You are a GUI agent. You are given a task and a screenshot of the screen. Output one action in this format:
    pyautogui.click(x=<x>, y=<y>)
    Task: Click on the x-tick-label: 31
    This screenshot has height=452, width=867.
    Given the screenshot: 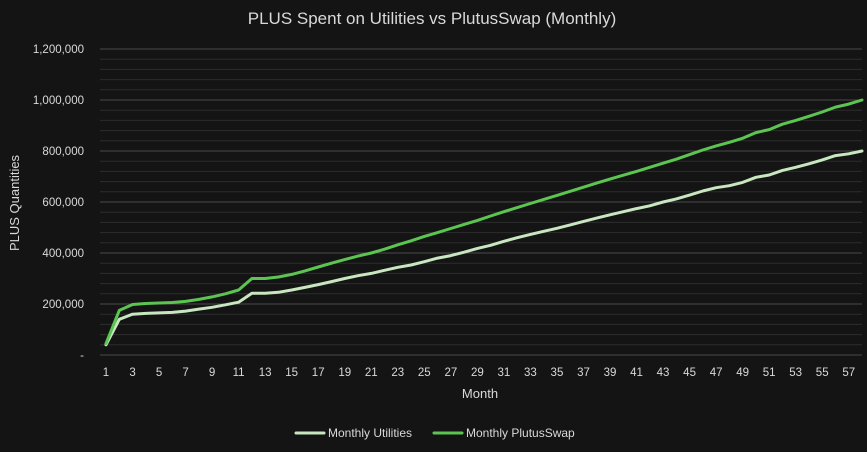 What is the action you would take?
    pyautogui.click(x=503, y=373)
    